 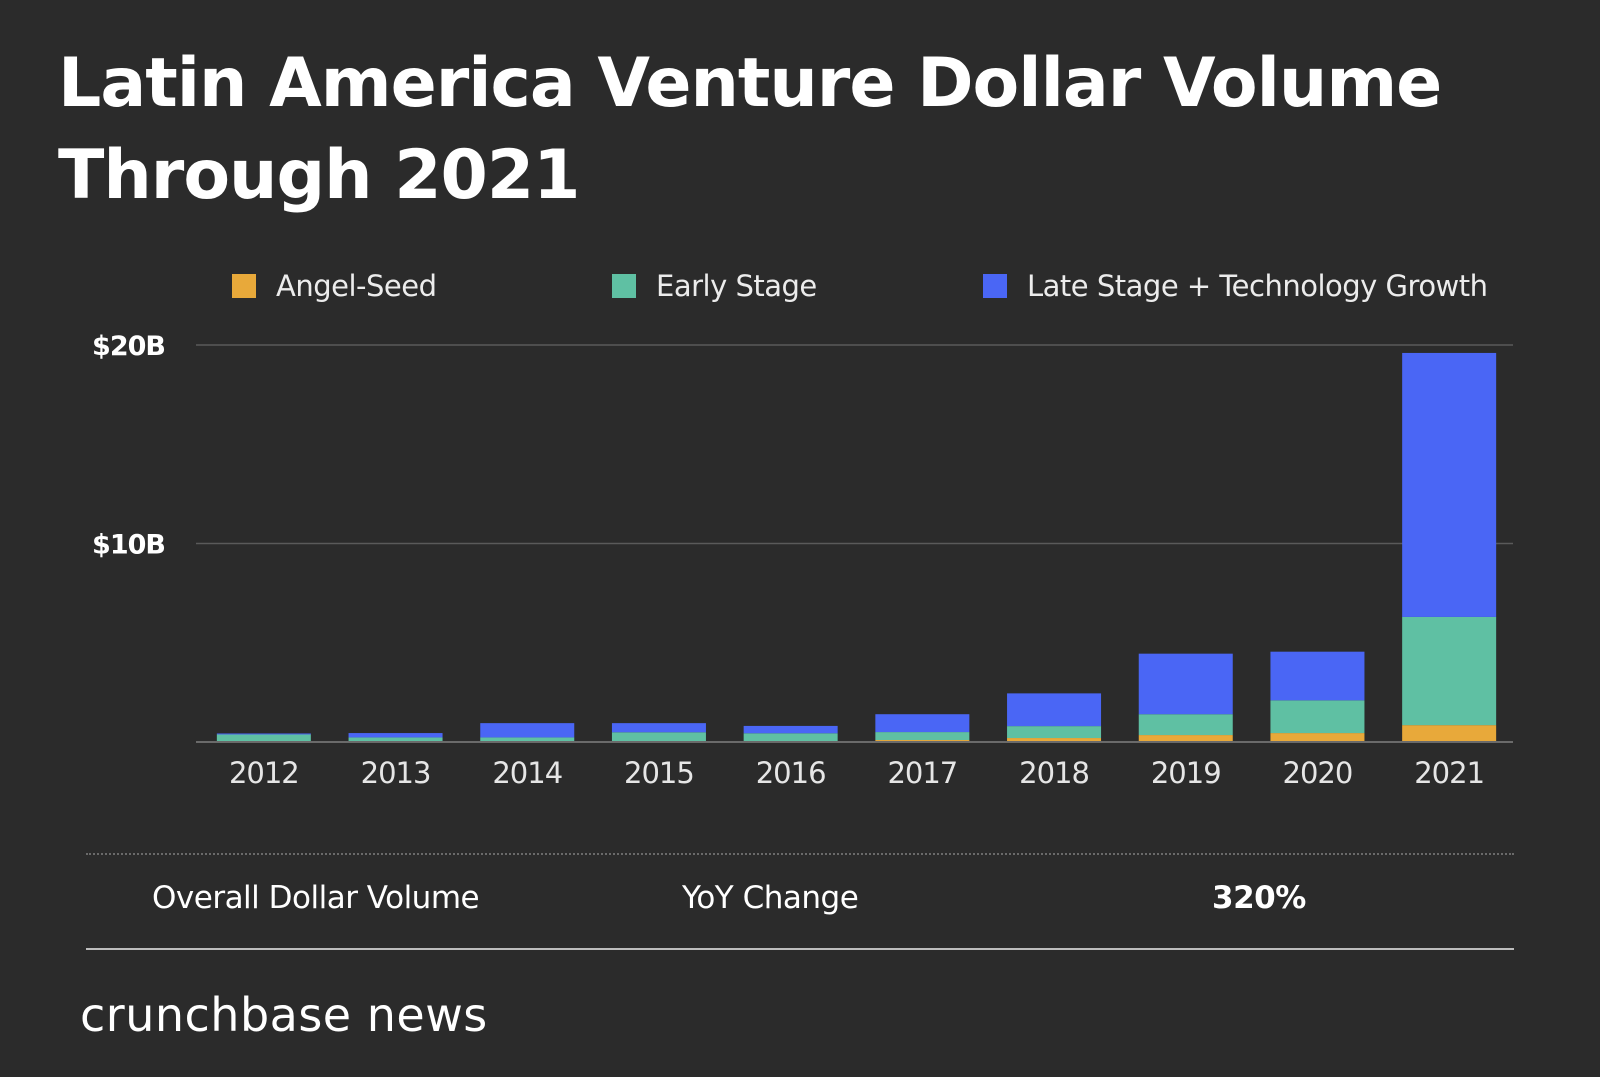 I want to click on yoy-change-value: 320%, so click(x=1259, y=898).